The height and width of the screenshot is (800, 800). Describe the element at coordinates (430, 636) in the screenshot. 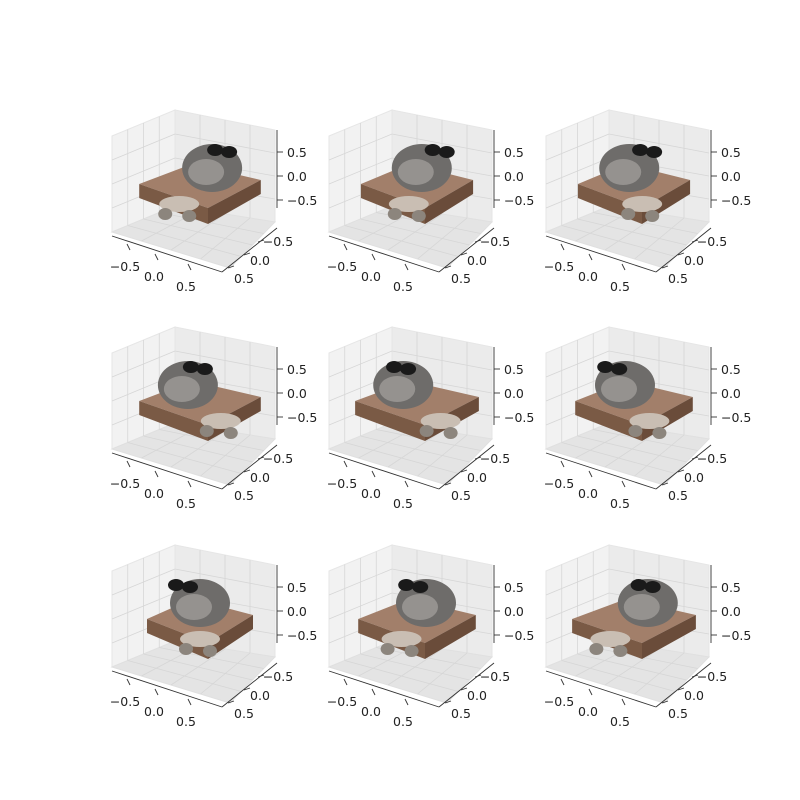

I see `subplot-8: −0.5 0.0 0.5 0.5 0.0 −0.5 −0.5 0.0 0.5` at that location.